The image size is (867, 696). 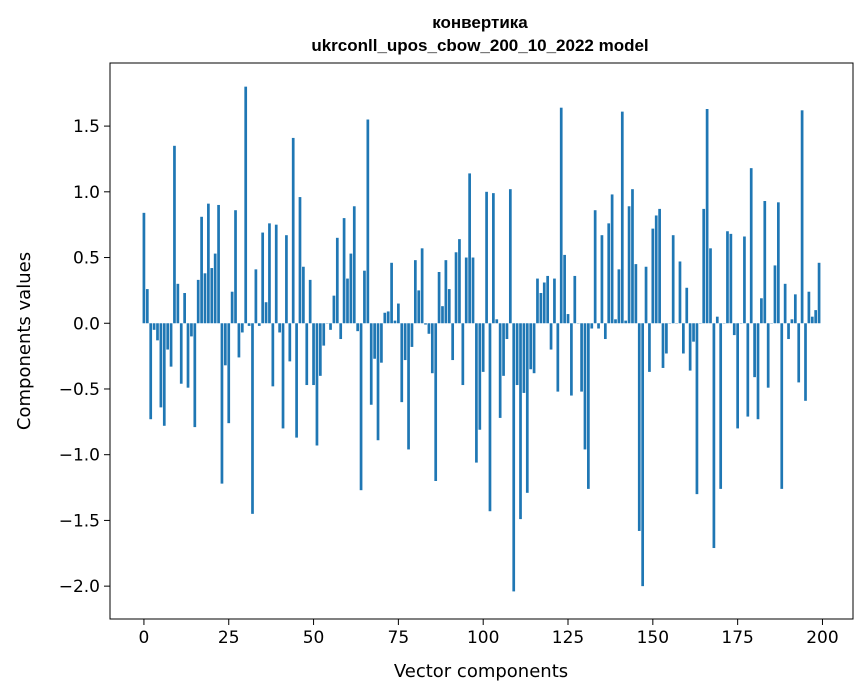 I want to click on y-tick-label: 1.0, so click(x=86, y=193).